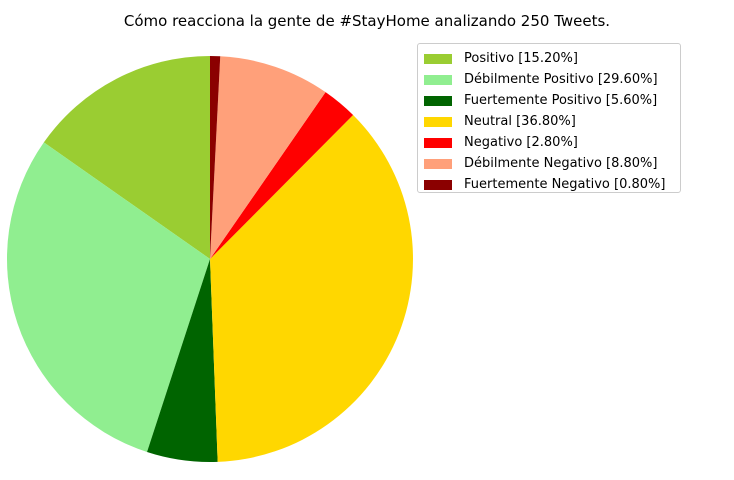 This screenshot has height=480, width=734. I want to click on legend-label: Débilmente Positivo [29.60%], so click(561, 79).